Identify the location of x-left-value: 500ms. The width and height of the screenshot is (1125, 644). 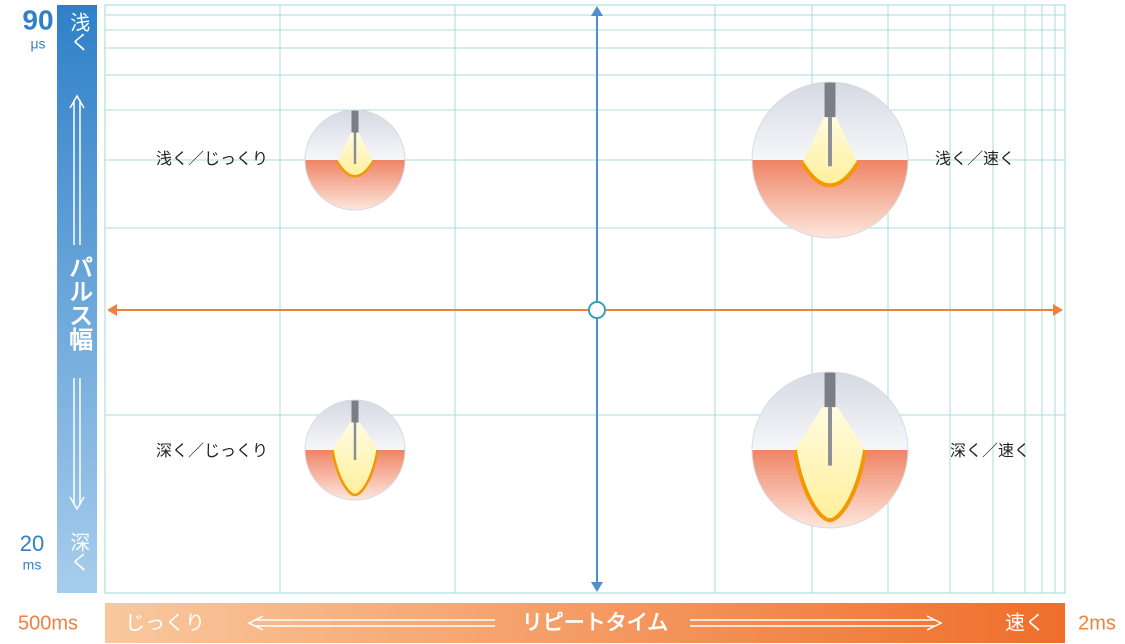
(48, 623).